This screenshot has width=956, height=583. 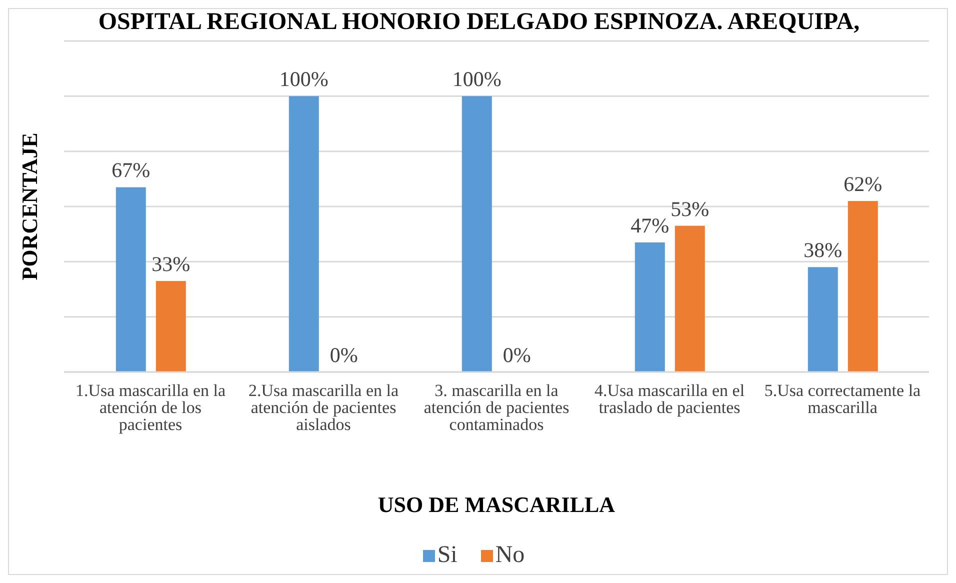 I want to click on legend-label: Si, so click(x=447, y=555).